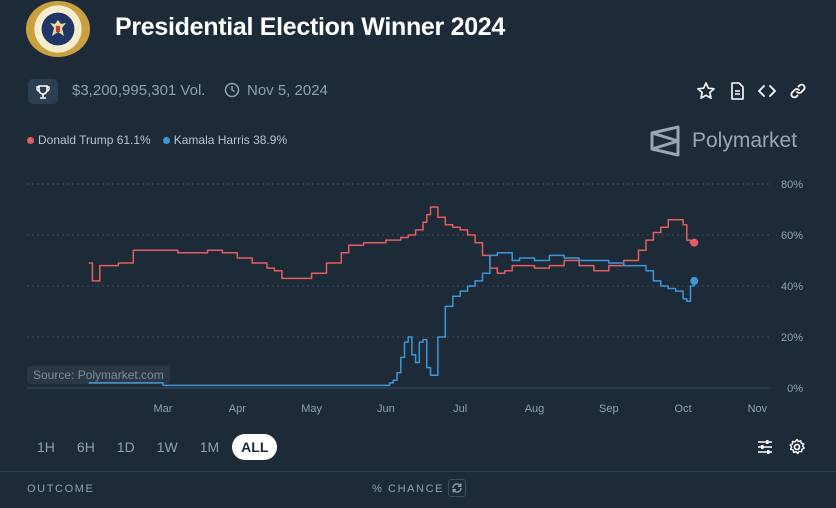 The height and width of the screenshot is (508, 836). What do you see at coordinates (798, 91) in the screenshot?
I see `link-icon` at bounding box center [798, 91].